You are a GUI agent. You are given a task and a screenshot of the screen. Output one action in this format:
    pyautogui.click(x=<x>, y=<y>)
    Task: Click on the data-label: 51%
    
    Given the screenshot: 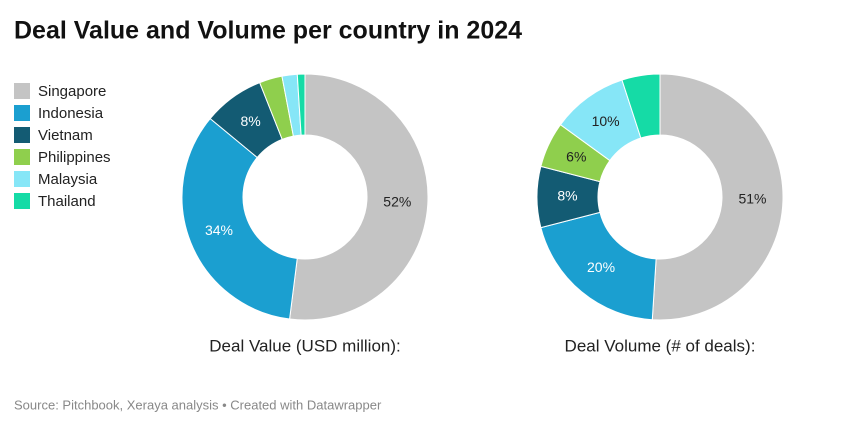 What is the action you would take?
    pyautogui.click(x=752, y=199)
    